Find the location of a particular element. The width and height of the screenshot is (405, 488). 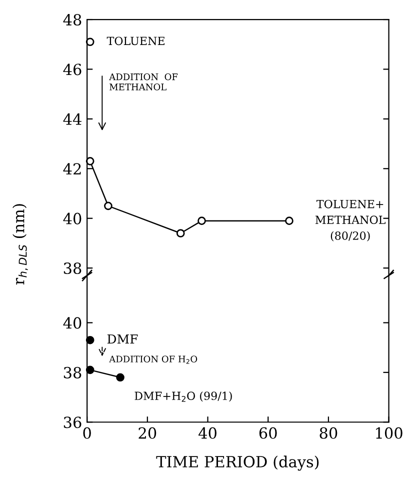

y-tick-label: 36 is located at coordinates (73, 422).